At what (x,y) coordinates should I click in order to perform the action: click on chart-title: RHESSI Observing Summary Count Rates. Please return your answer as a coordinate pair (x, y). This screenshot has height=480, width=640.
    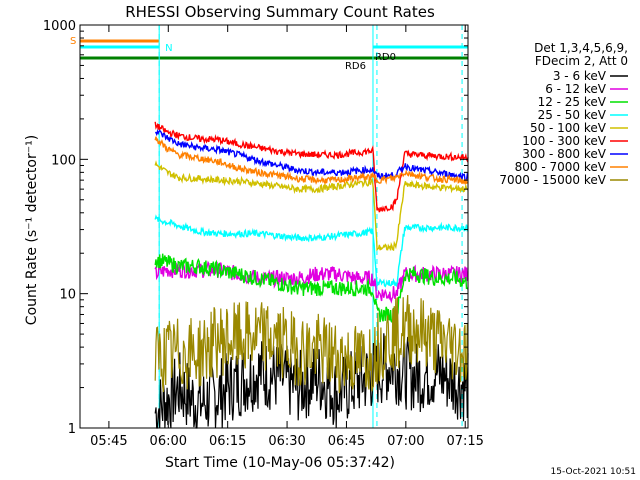
    Looking at the image, I should click on (280, 12).